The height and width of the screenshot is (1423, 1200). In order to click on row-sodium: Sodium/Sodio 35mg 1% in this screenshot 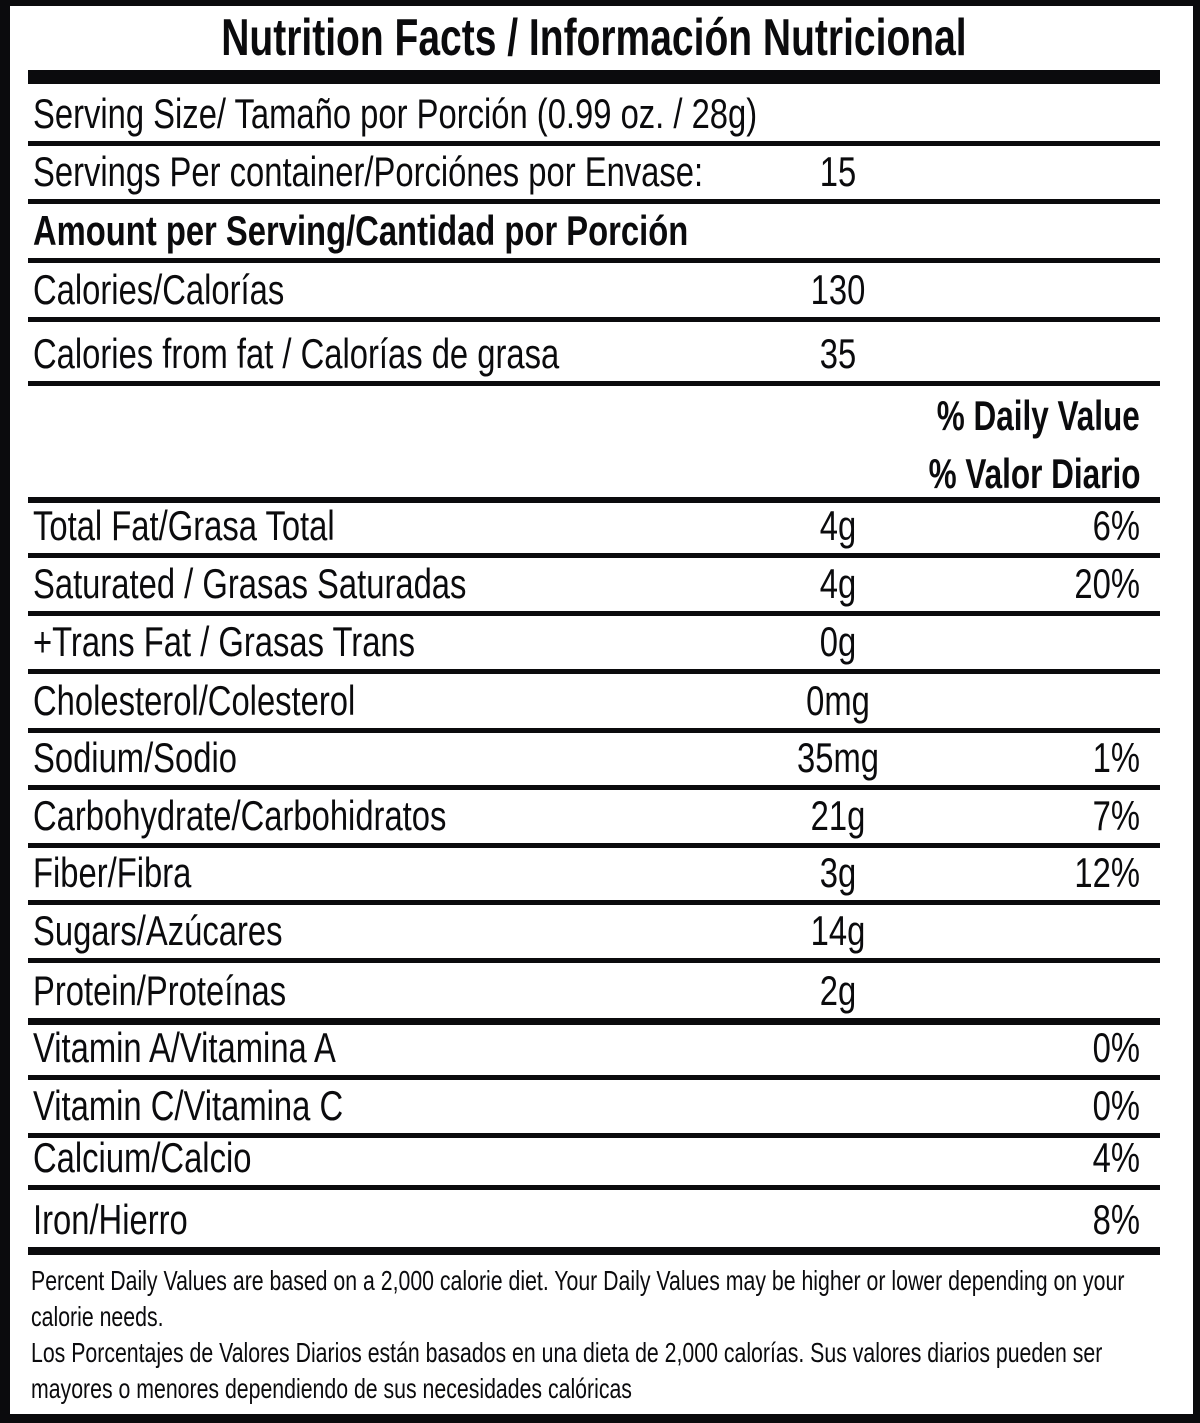, I will do `click(594, 761)`.